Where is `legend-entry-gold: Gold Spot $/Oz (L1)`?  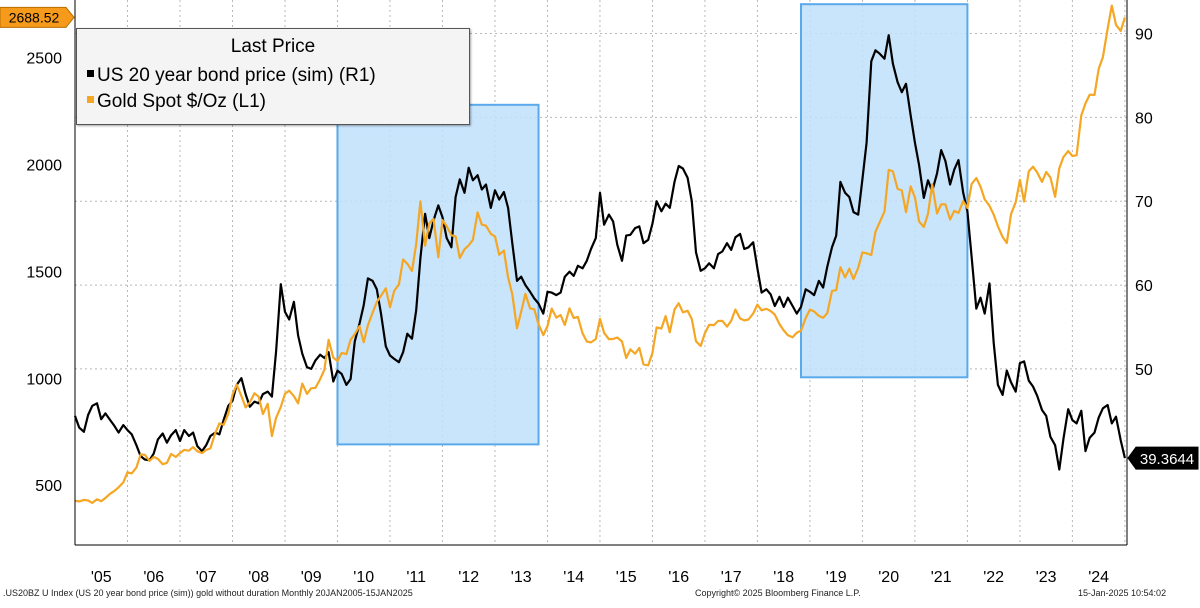 legend-entry-gold: Gold Spot $/Oz (L1) is located at coordinates (176, 102).